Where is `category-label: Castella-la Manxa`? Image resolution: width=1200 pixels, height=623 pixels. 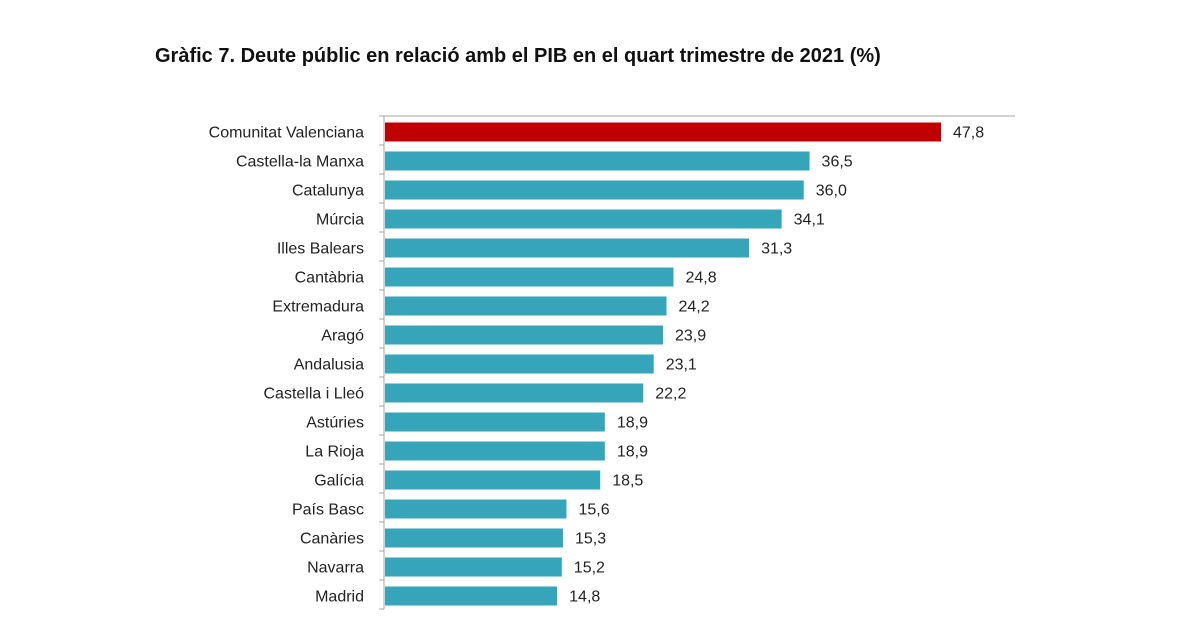
category-label: Castella-la Manxa is located at coordinates (300, 162).